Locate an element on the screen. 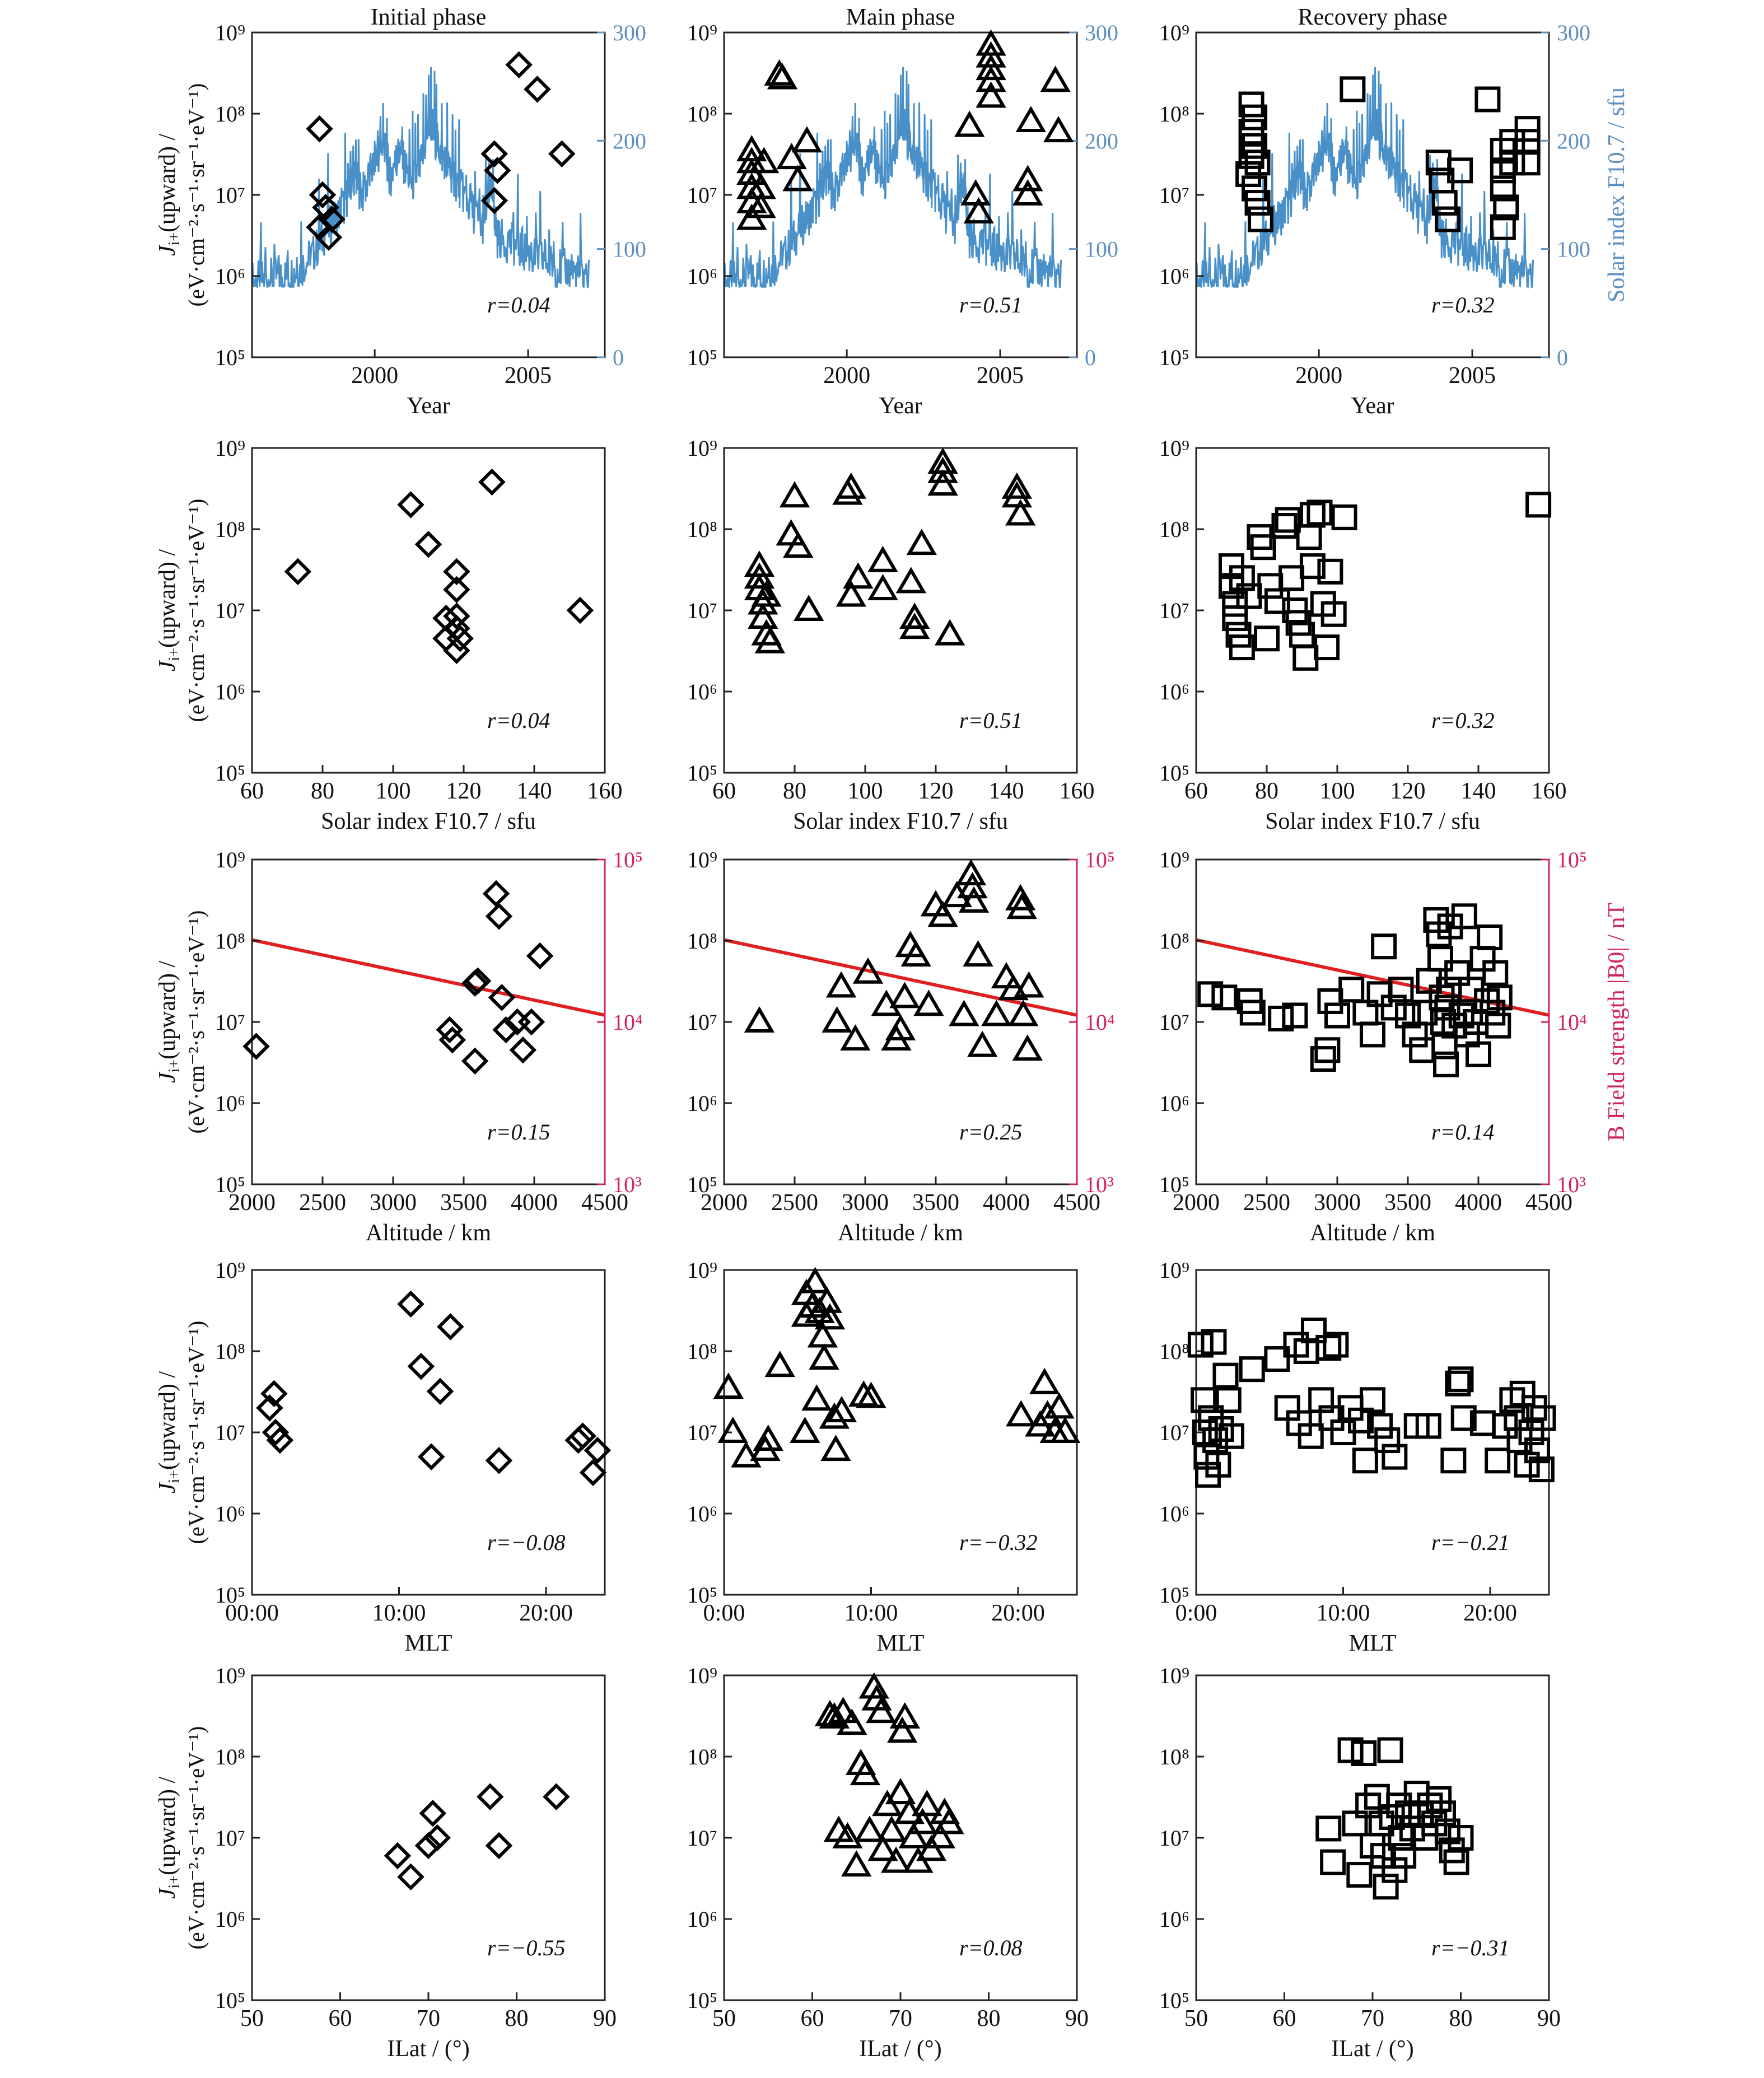 The height and width of the screenshot is (2078, 1764). x-tick-label: 60 is located at coordinates (252, 791).